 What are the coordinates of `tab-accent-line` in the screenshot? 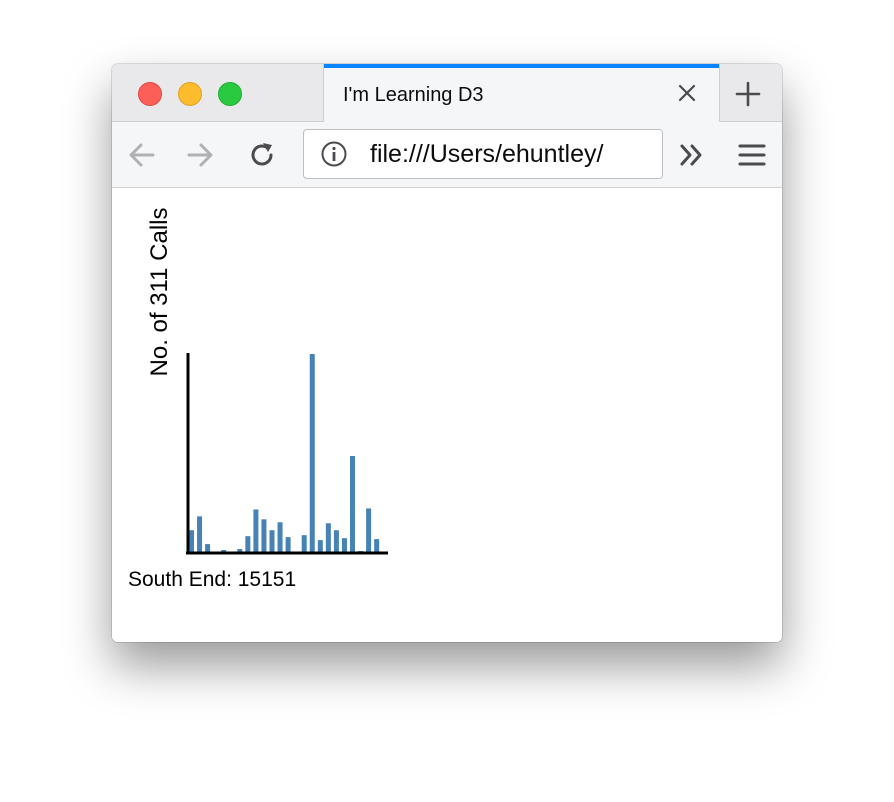 It's located at (521, 66).